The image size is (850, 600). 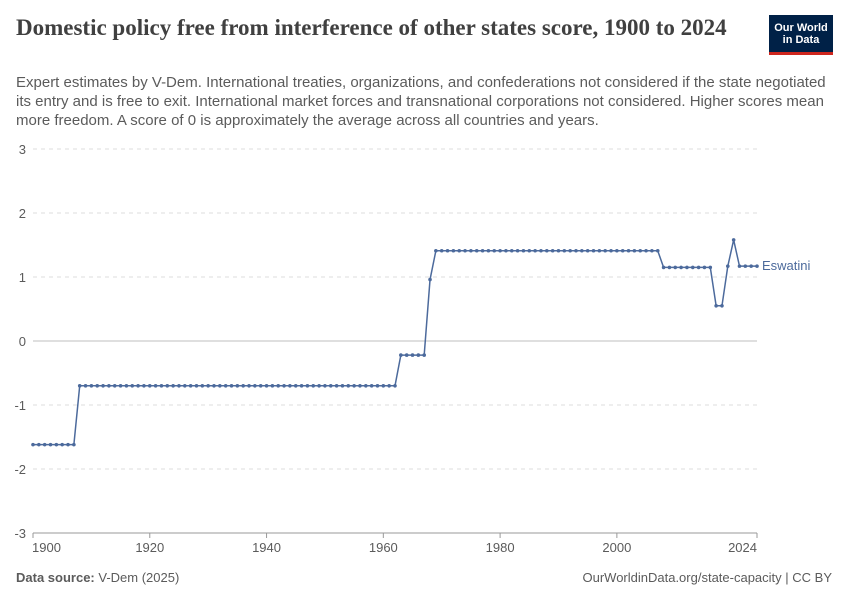 What do you see at coordinates (139, 577) in the screenshot?
I see `data-source-value: V-Dem (2025)` at bounding box center [139, 577].